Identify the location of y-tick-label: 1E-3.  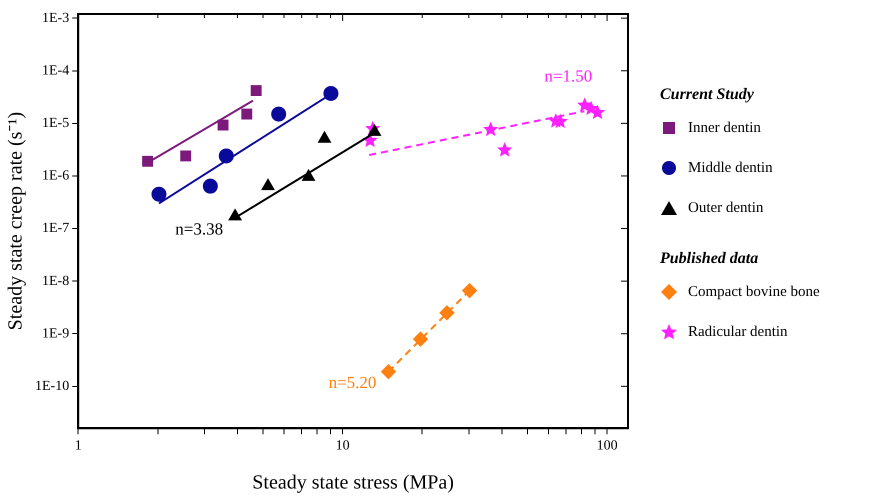
(56, 18).